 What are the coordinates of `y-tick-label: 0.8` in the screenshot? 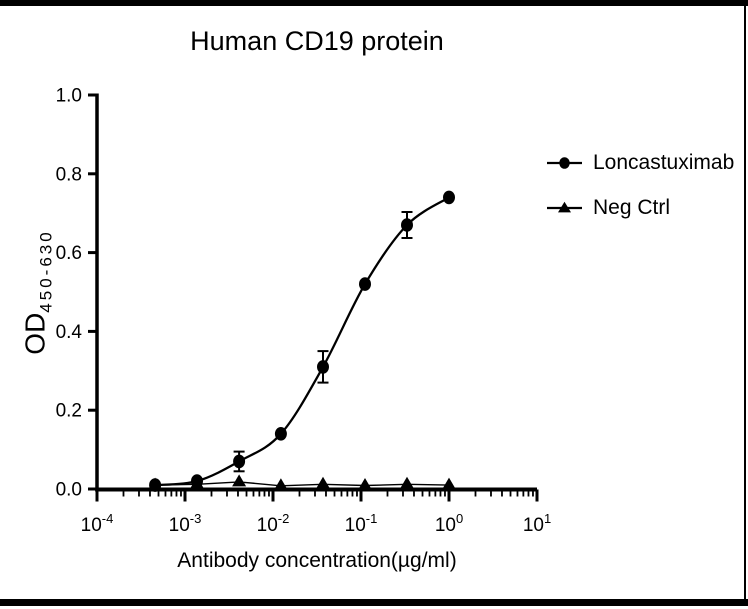 It's located at (69, 174).